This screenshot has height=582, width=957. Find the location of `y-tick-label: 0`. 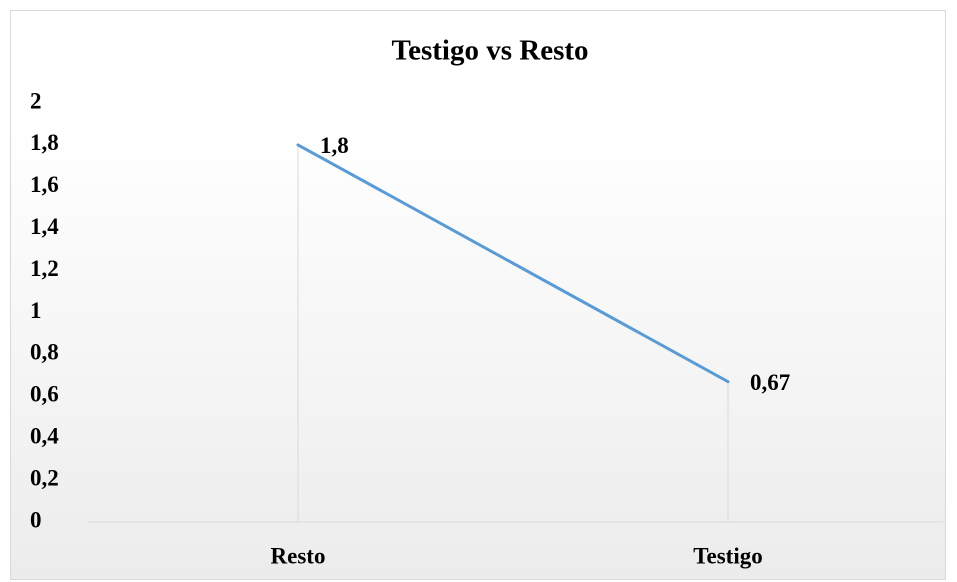

y-tick-label: 0 is located at coordinates (36, 519).